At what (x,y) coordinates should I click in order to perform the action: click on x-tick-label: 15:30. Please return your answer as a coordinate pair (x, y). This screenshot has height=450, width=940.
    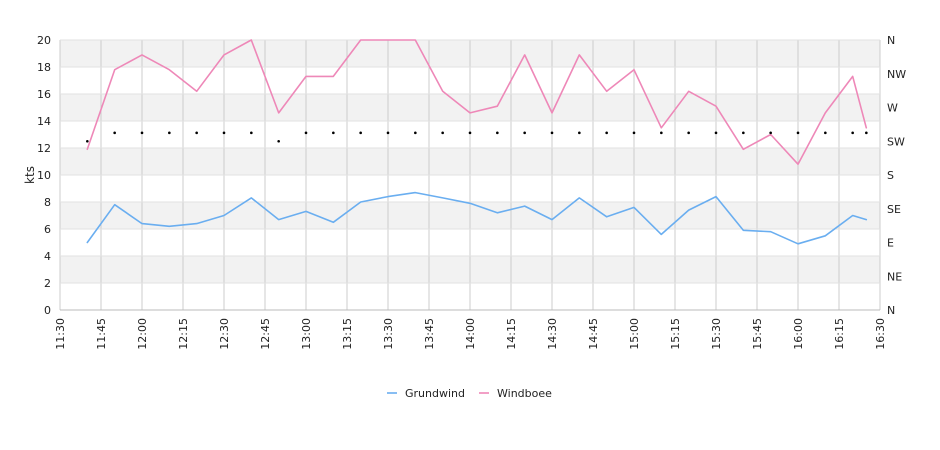
    Looking at the image, I should click on (716, 334).